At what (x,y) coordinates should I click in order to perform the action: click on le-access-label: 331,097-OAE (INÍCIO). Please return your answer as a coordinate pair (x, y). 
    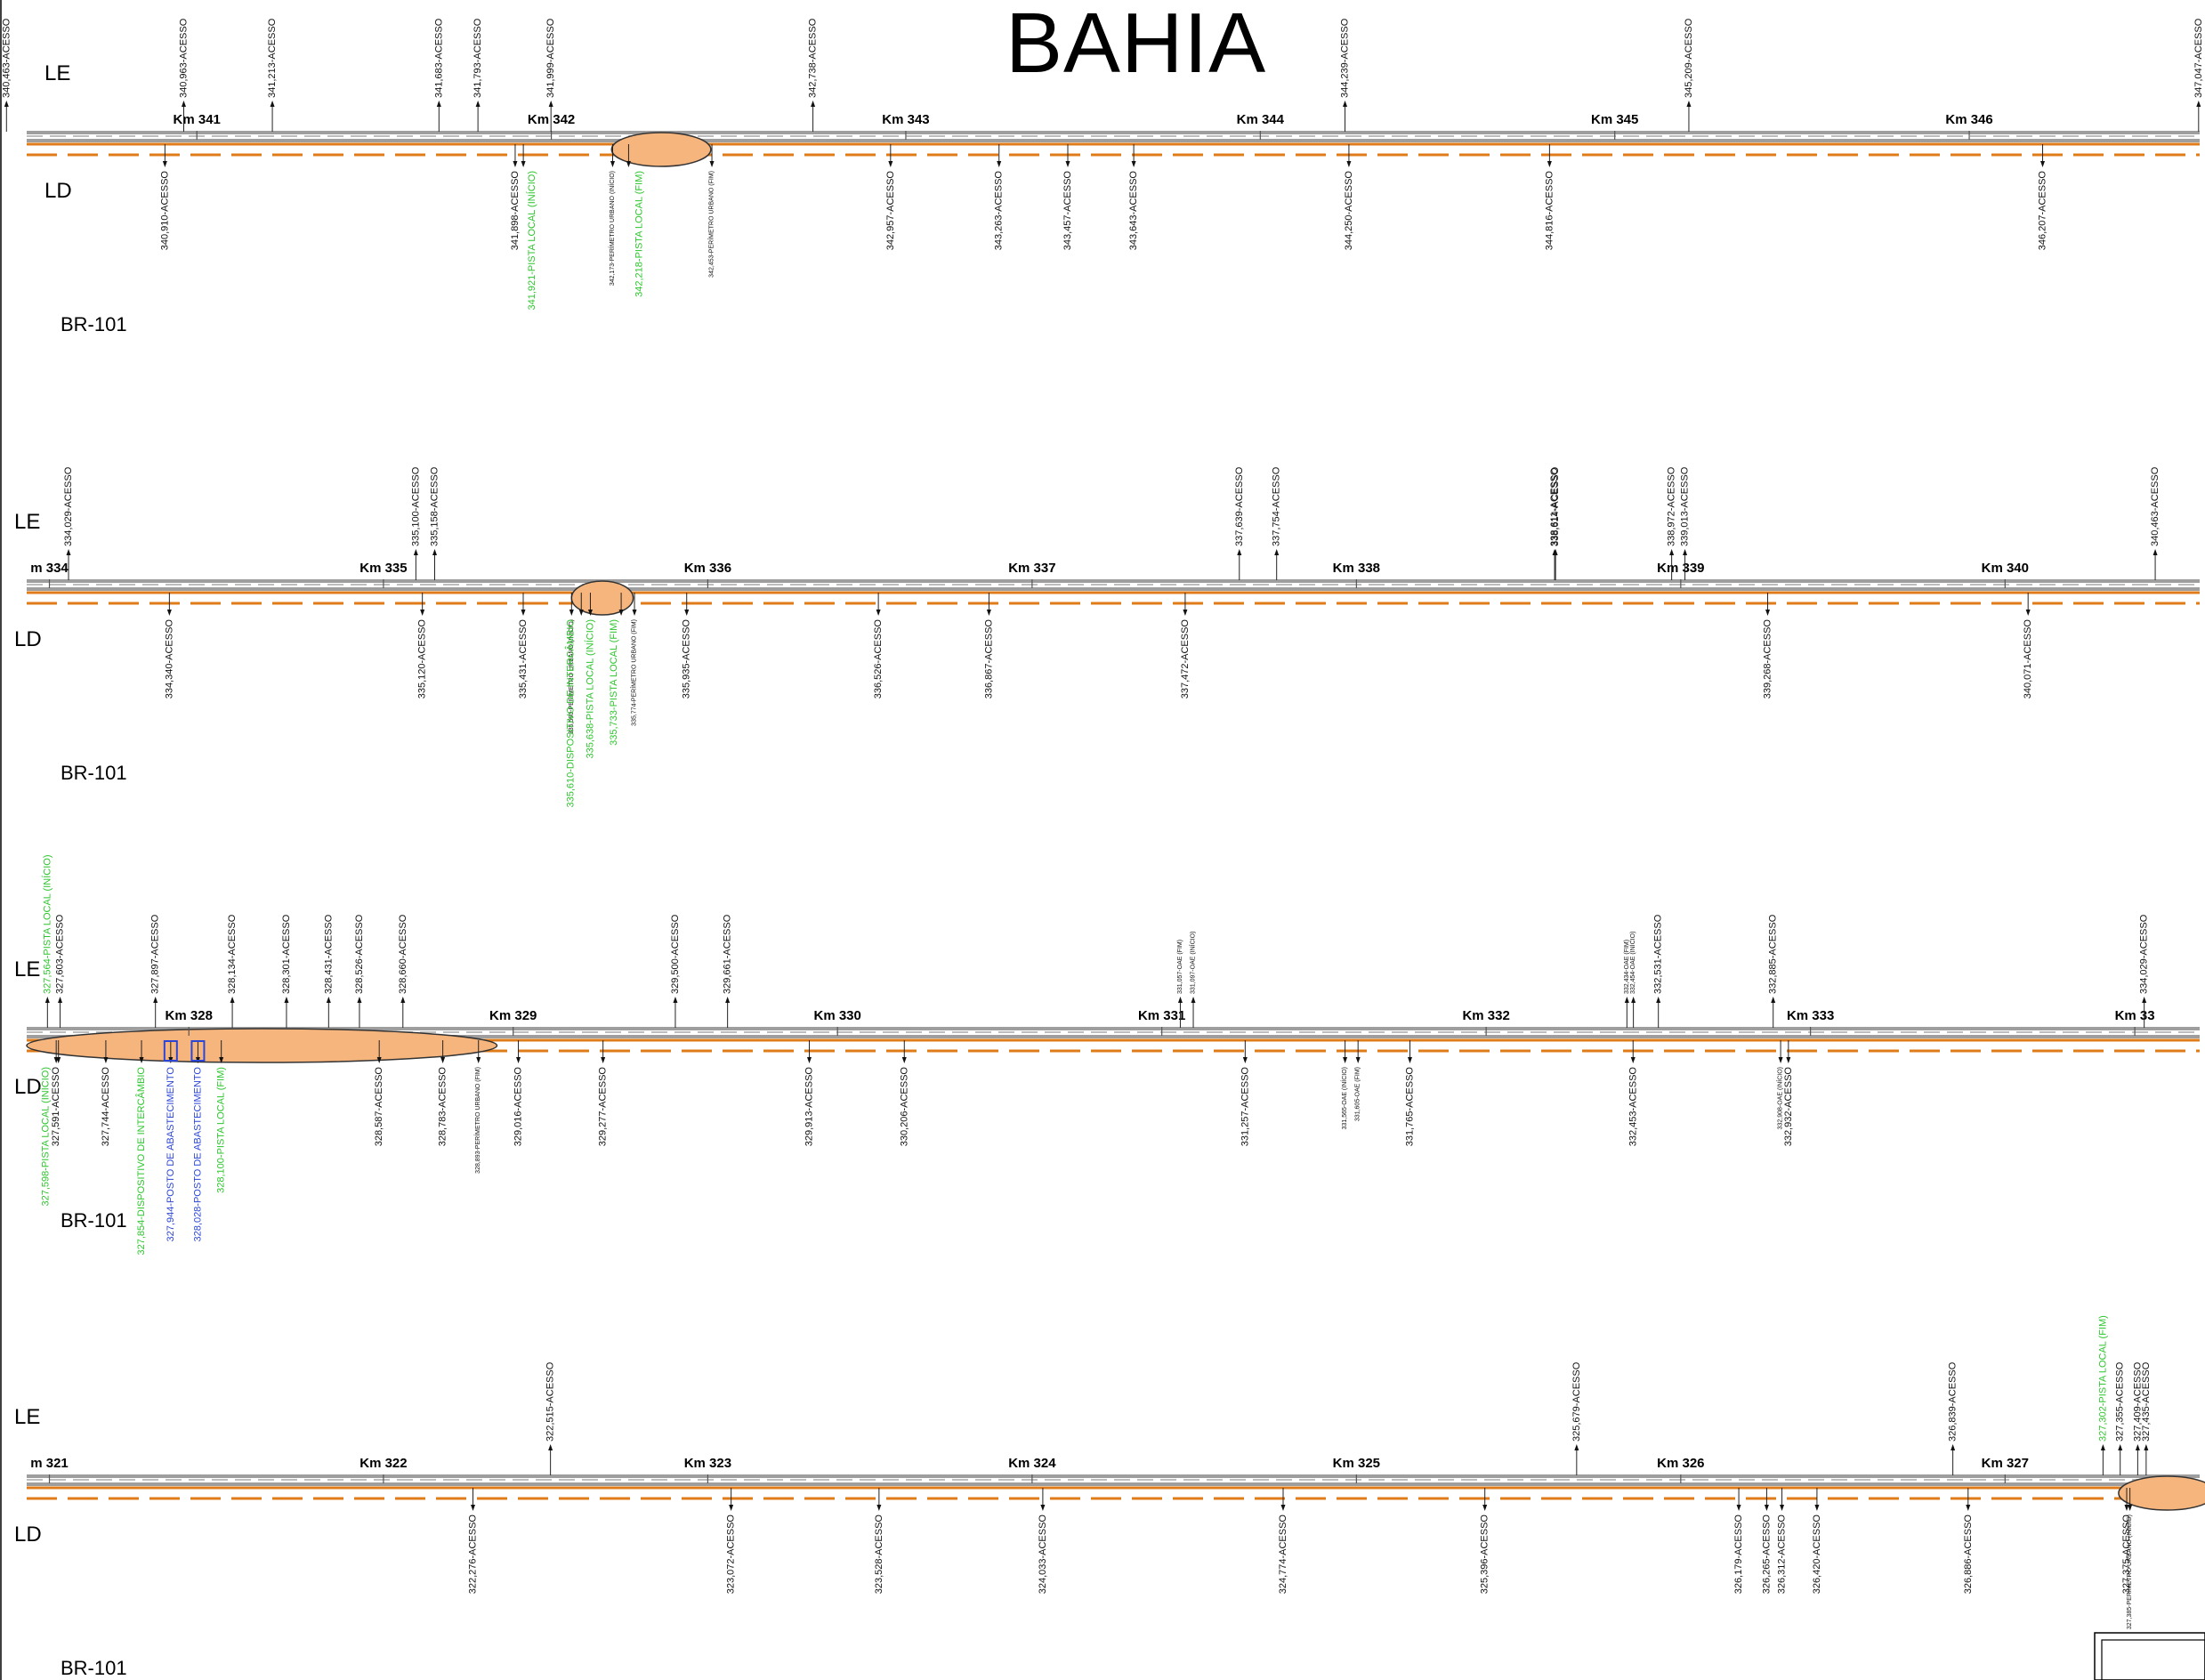
    Looking at the image, I should click on (1193, 963).